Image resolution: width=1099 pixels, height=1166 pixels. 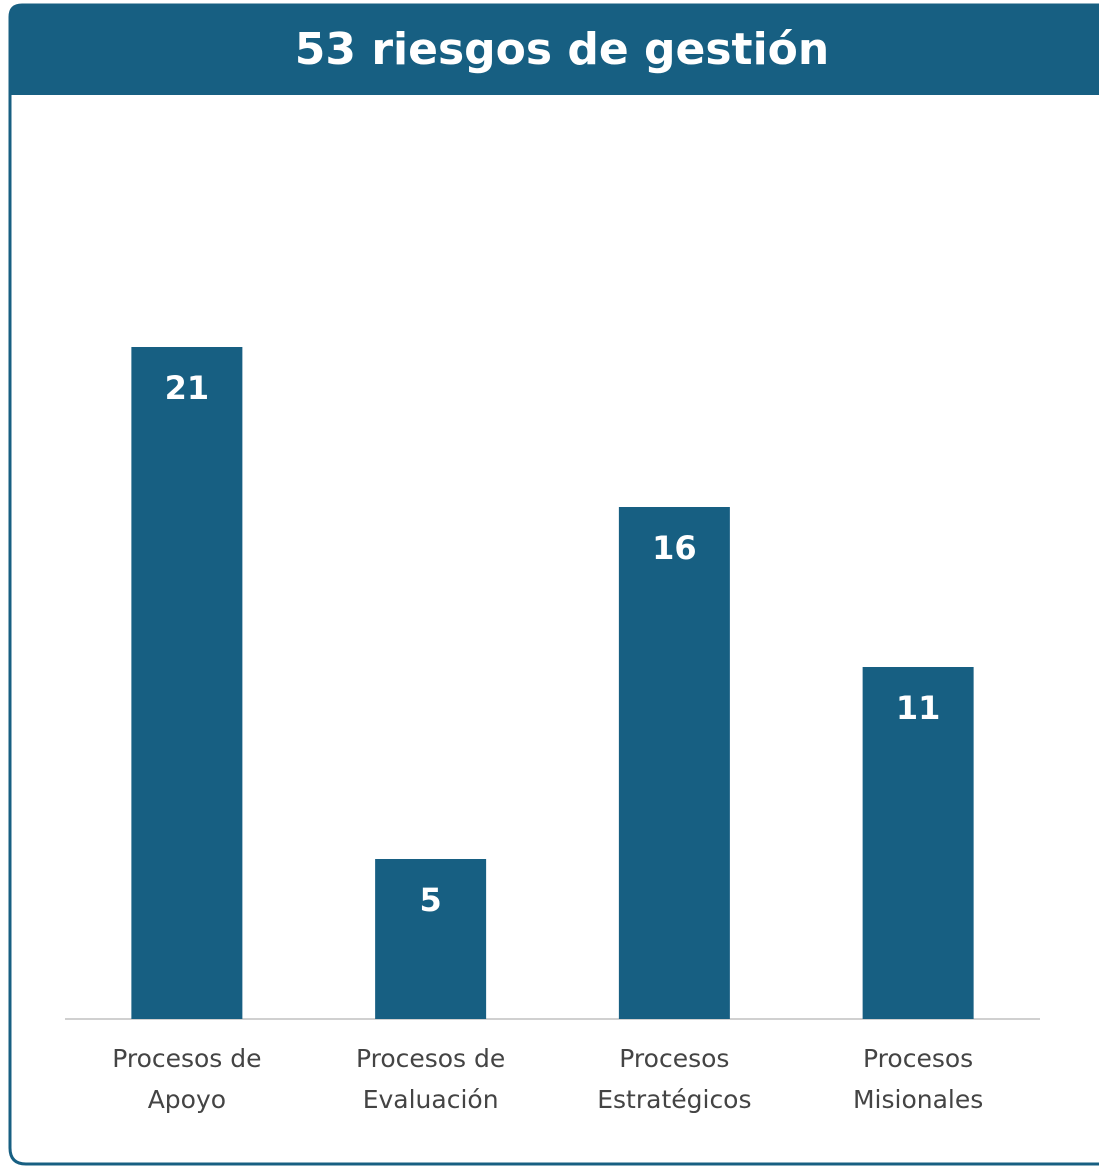 What do you see at coordinates (674, 1079) in the screenshot?
I see `x-tick-label: Procesos Estratégicos` at bounding box center [674, 1079].